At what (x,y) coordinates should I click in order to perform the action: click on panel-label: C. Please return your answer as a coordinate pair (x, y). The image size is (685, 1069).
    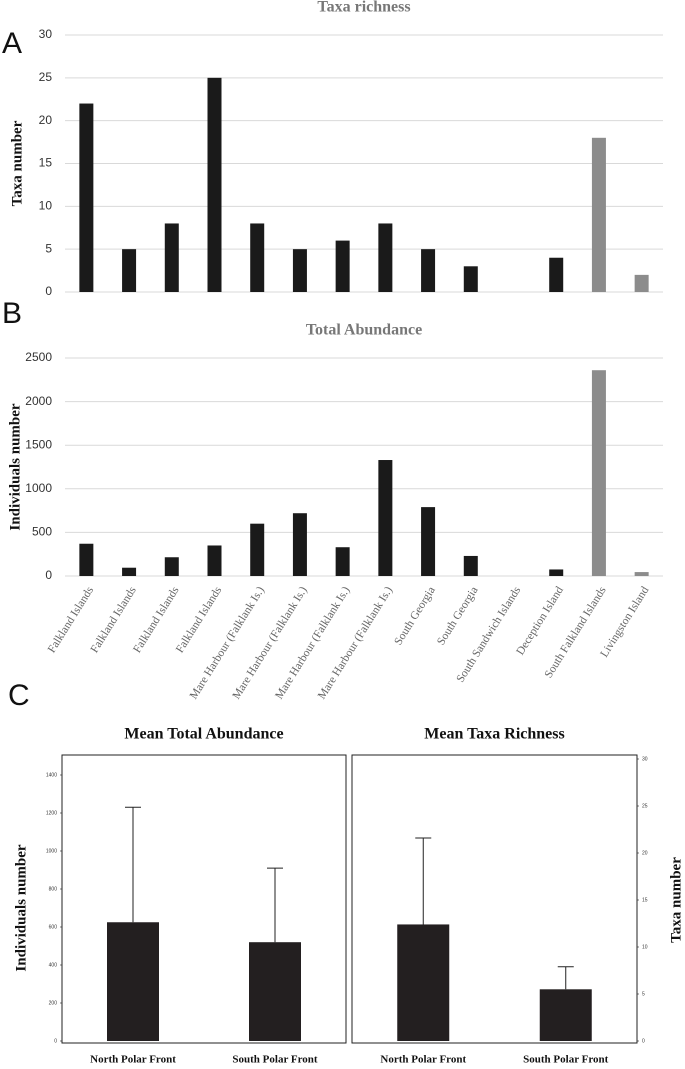
    Looking at the image, I should click on (19, 695).